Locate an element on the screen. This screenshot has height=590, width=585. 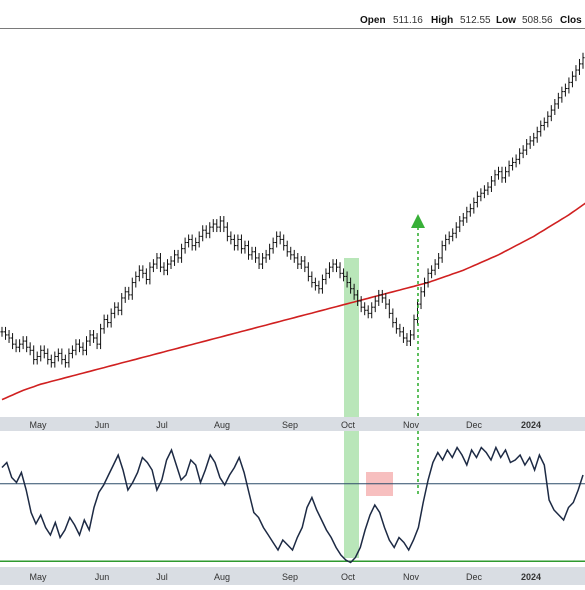
oscillator-axis-band is located at coordinates (292, 576).